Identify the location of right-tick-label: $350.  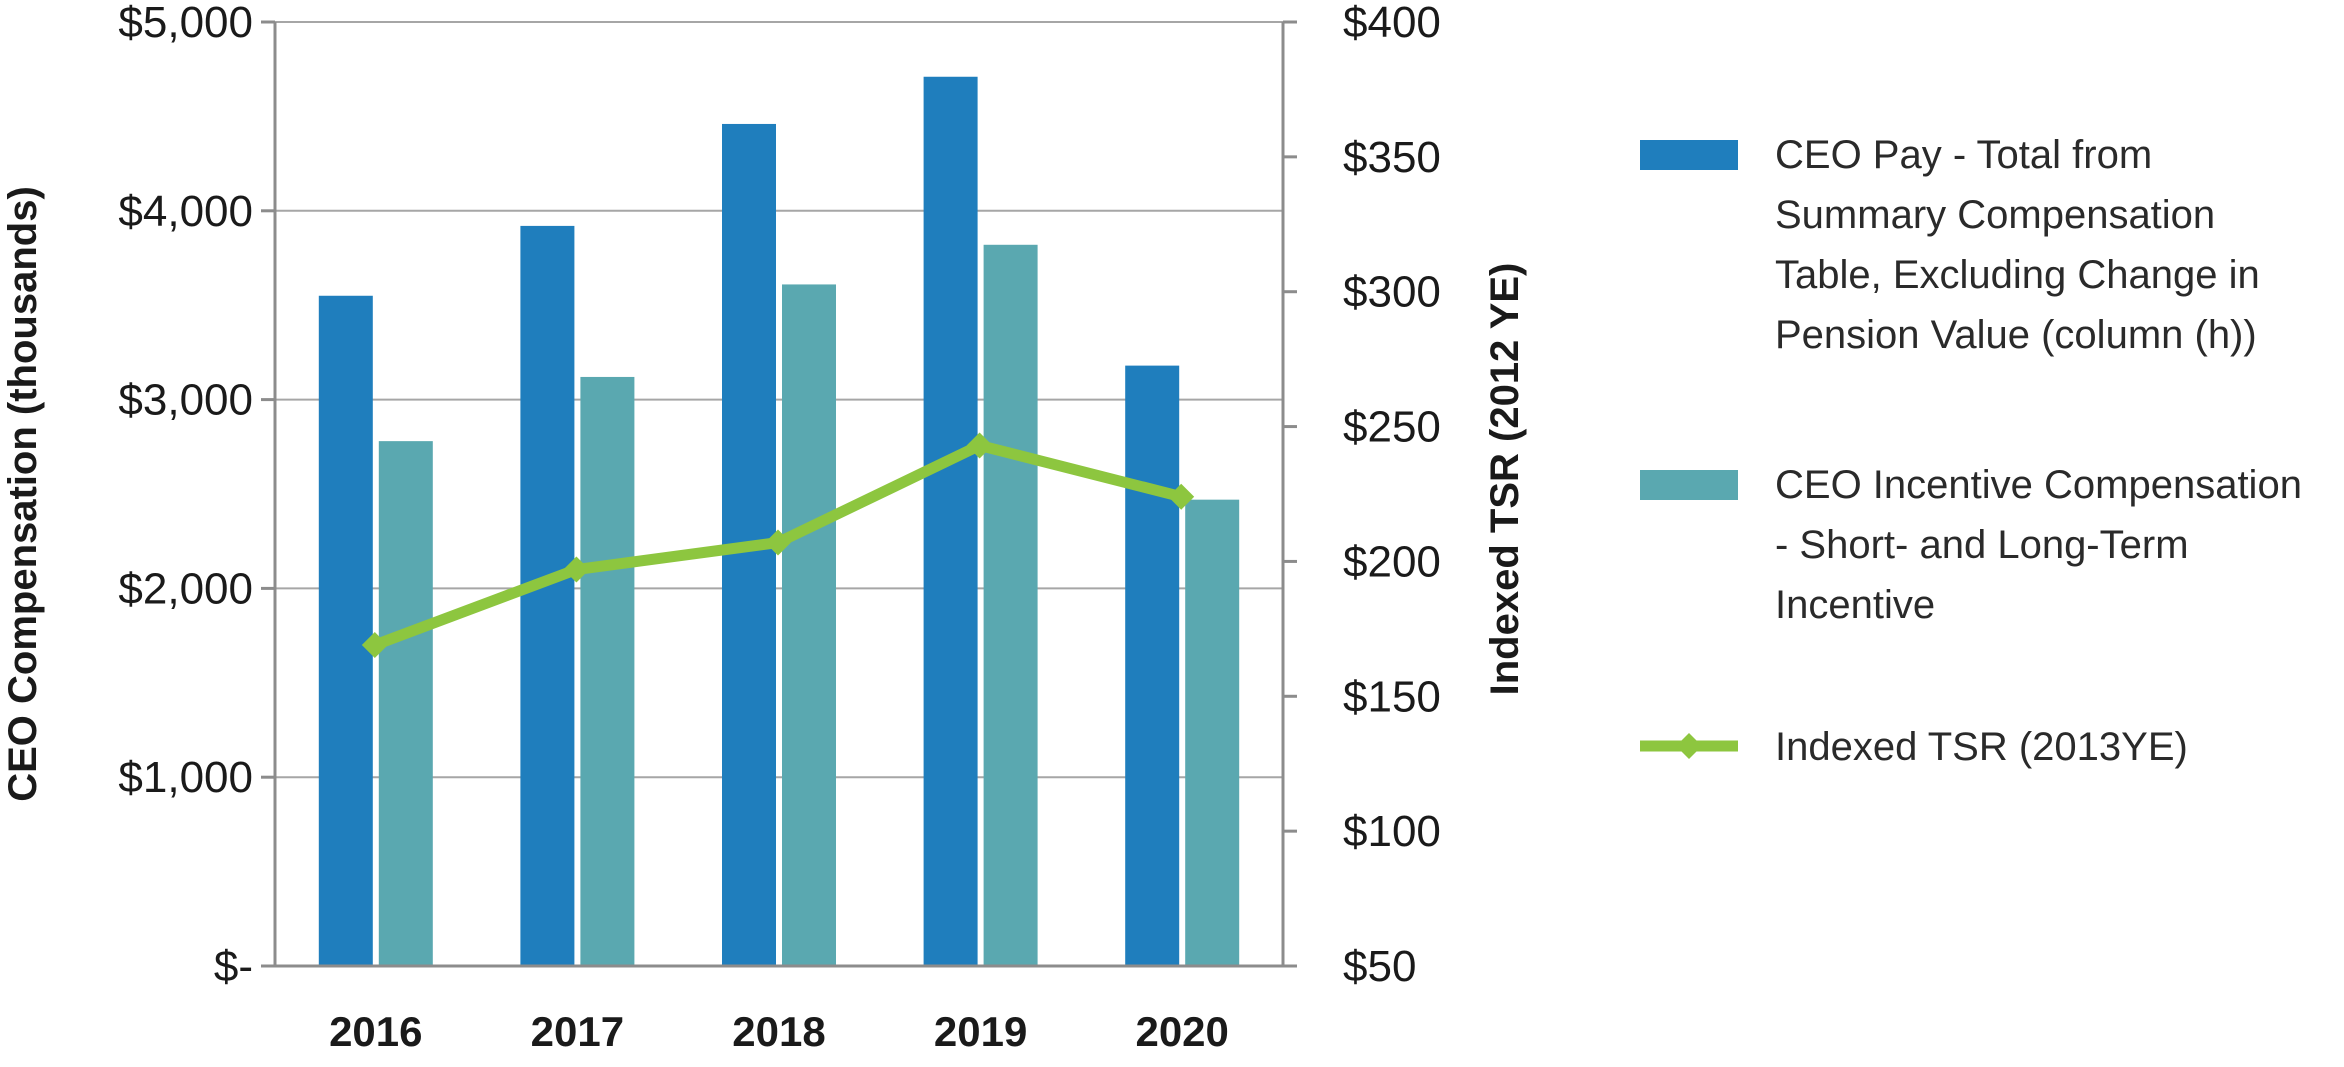
(1392, 157).